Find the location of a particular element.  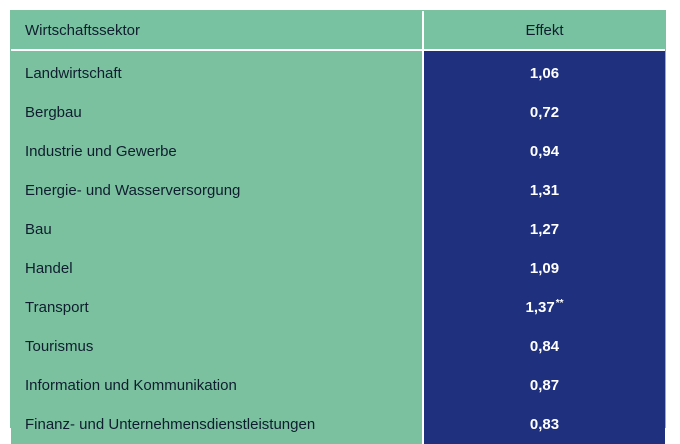

table-row: Industrie und Gewerbe 0,94 is located at coordinates (338, 151).